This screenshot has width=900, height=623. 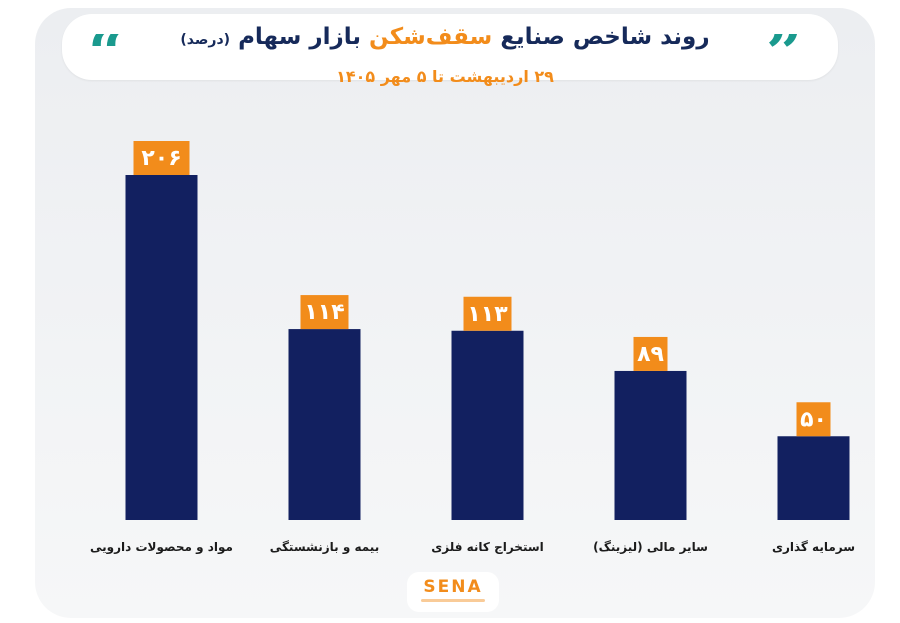 What do you see at coordinates (300, 37) in the screenshot?
I see `title-part-2: بازار سهام` at bounding box center [300, 37].